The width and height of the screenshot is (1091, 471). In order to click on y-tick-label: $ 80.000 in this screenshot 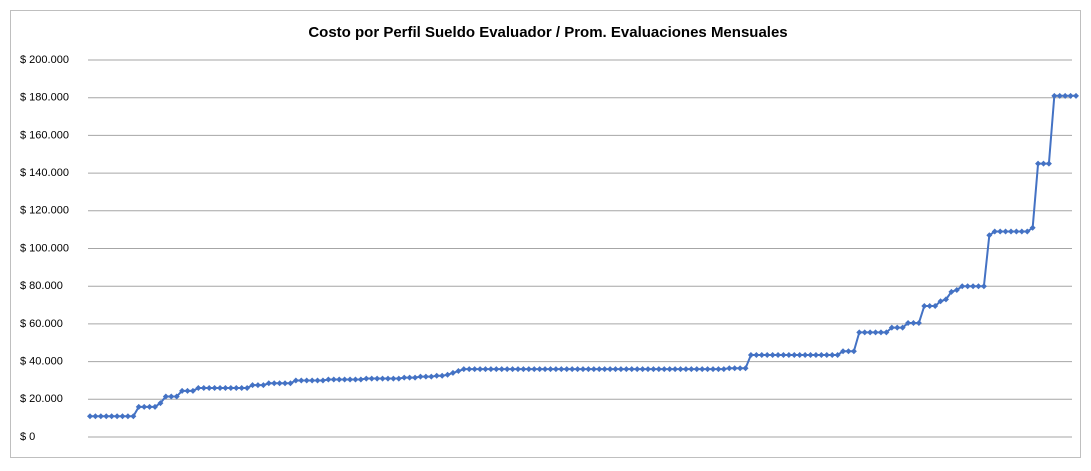, I will do `click(41, 286)`.